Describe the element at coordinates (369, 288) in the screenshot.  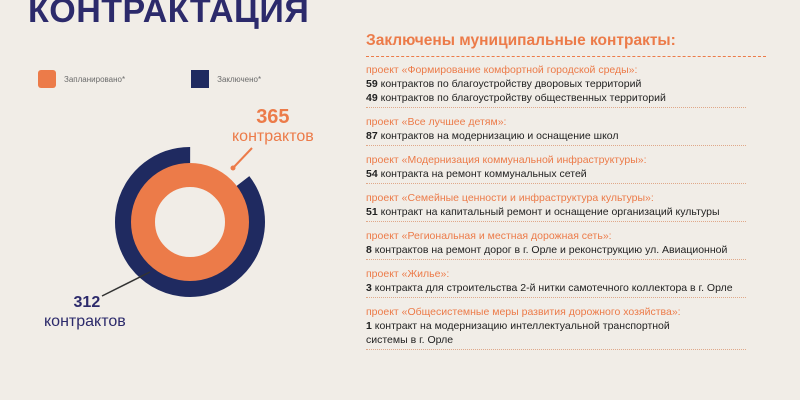
I see `contract-count: 3` at that location.